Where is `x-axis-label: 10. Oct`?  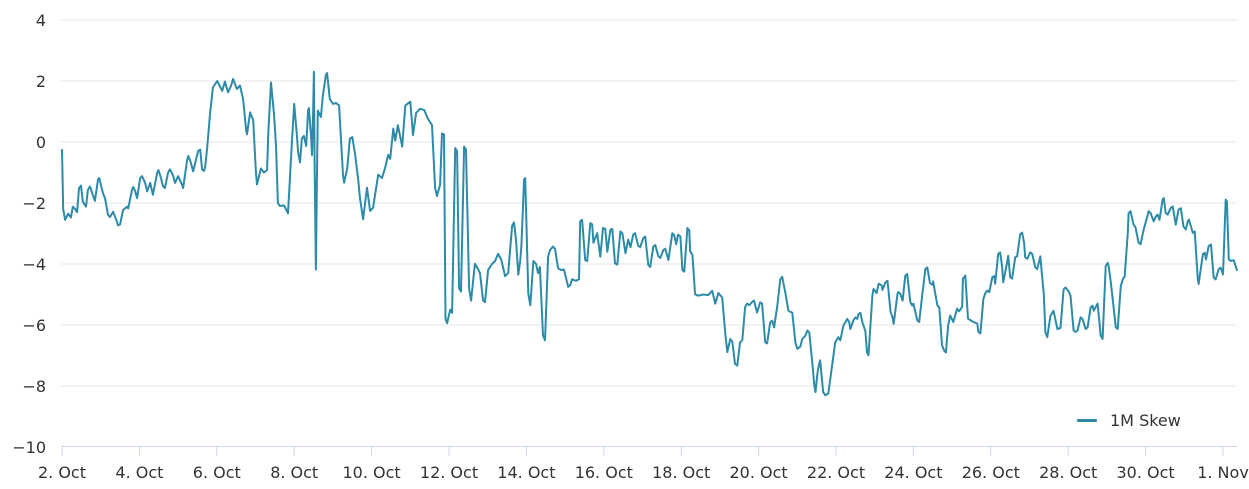 x-axis-label: 10. Oct is located at coordinates (371, 472).